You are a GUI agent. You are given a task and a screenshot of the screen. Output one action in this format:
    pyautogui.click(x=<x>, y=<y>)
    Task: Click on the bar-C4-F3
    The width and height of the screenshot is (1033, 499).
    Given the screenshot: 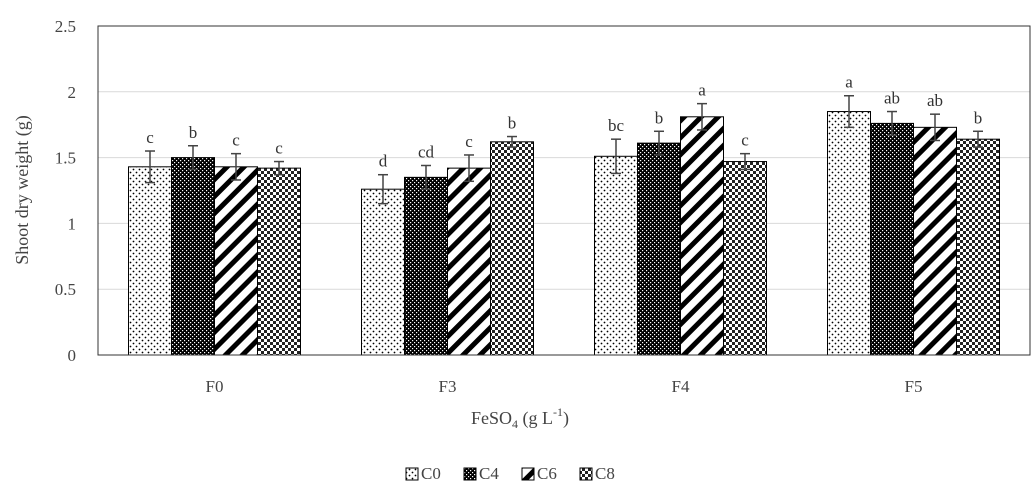 What is the action you would take?
    pyautogui.click(x=426, y=266)
    